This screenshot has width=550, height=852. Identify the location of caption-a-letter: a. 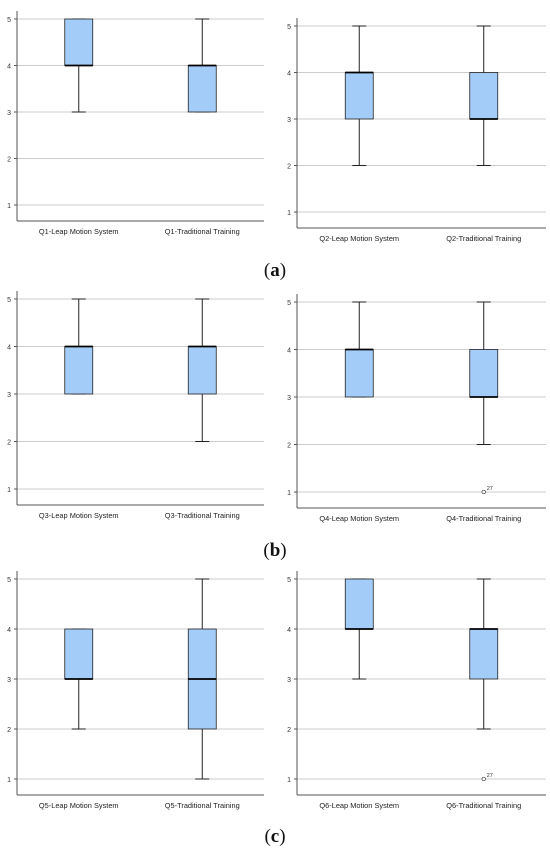
(275, 270).